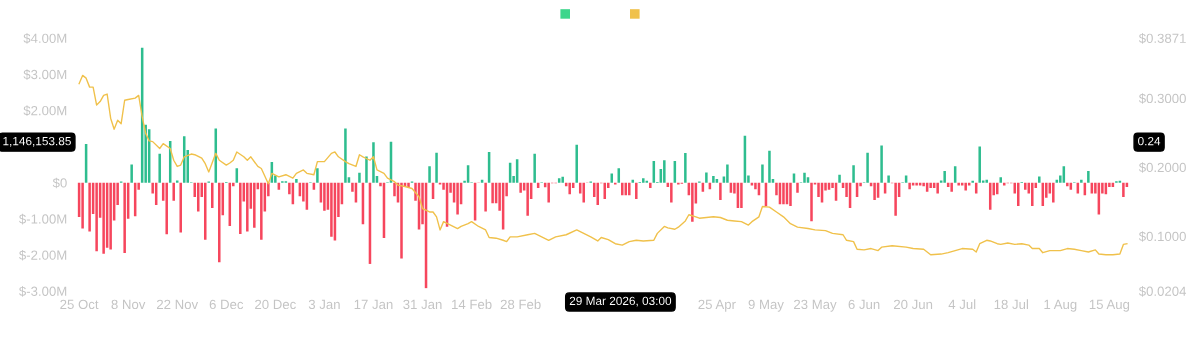  Describe the element at coordinates (913, 304) in the screenshot. I see `x-tick-label: 20 Jun` at that location.